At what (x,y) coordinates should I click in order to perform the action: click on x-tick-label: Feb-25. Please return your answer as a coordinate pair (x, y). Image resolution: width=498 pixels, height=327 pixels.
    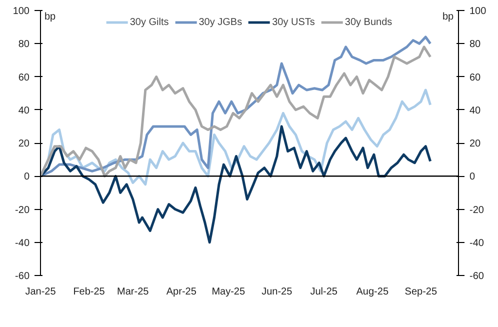
    Looking at the image, I should click on (89, 292).